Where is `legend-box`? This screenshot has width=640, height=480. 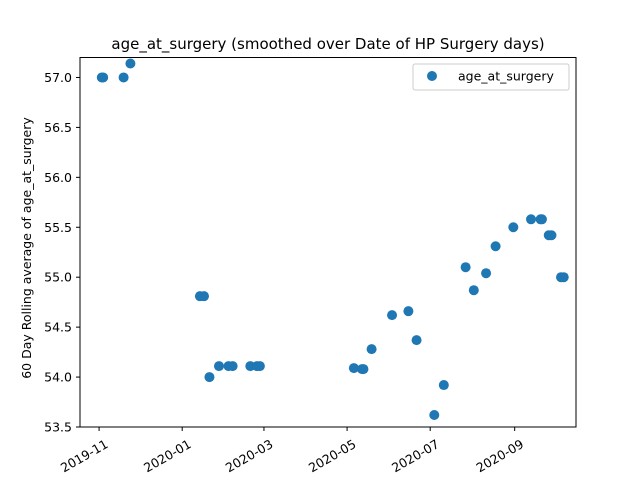
legend-box is located at coordinates (491, 77).